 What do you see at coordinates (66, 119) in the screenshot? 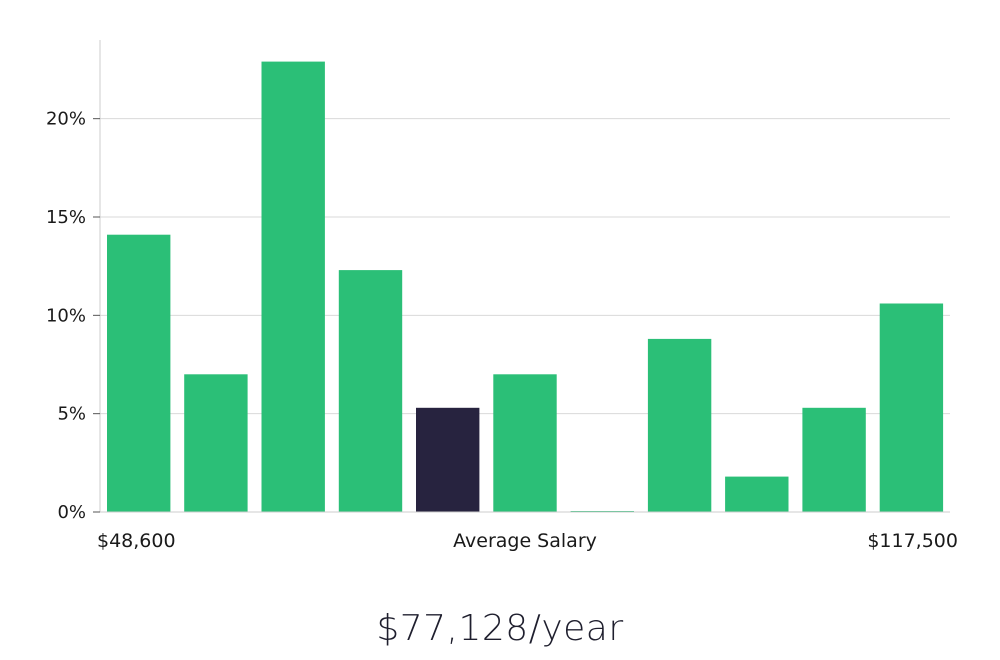
I see `y-tick-label: 20%` at bounding box center [66, 119].